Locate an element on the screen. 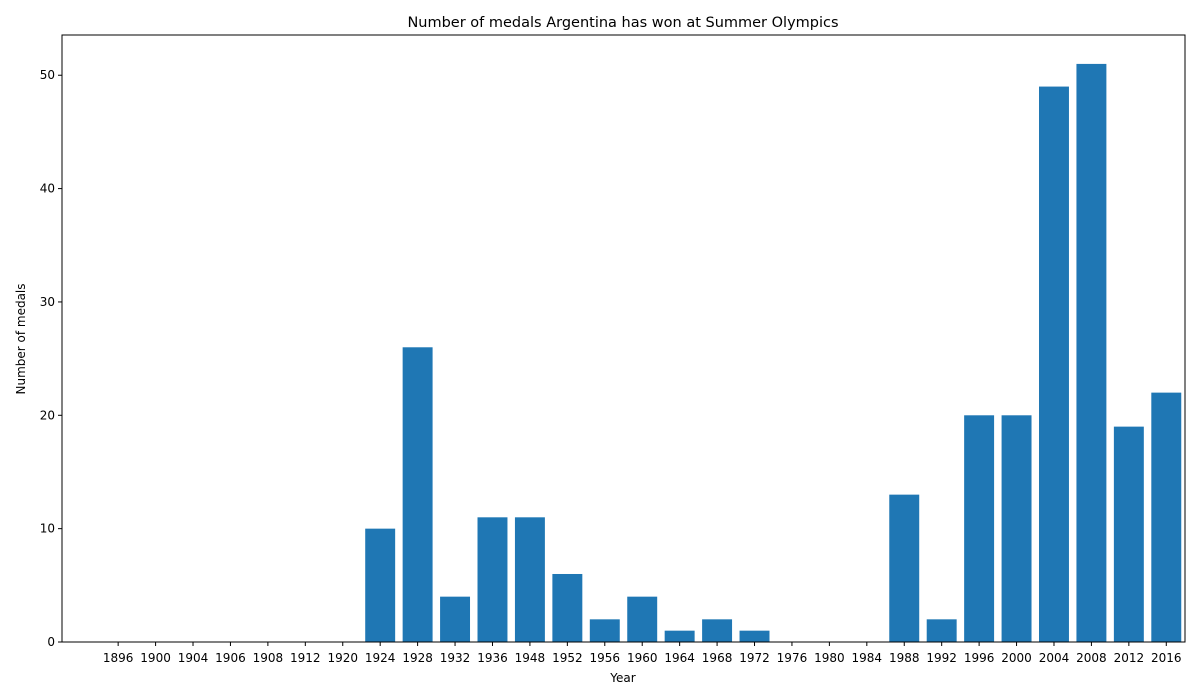 Image resolution: width=1200 pixels, height=700 pixels. bar-1924 is located at coordinates (380, 585).